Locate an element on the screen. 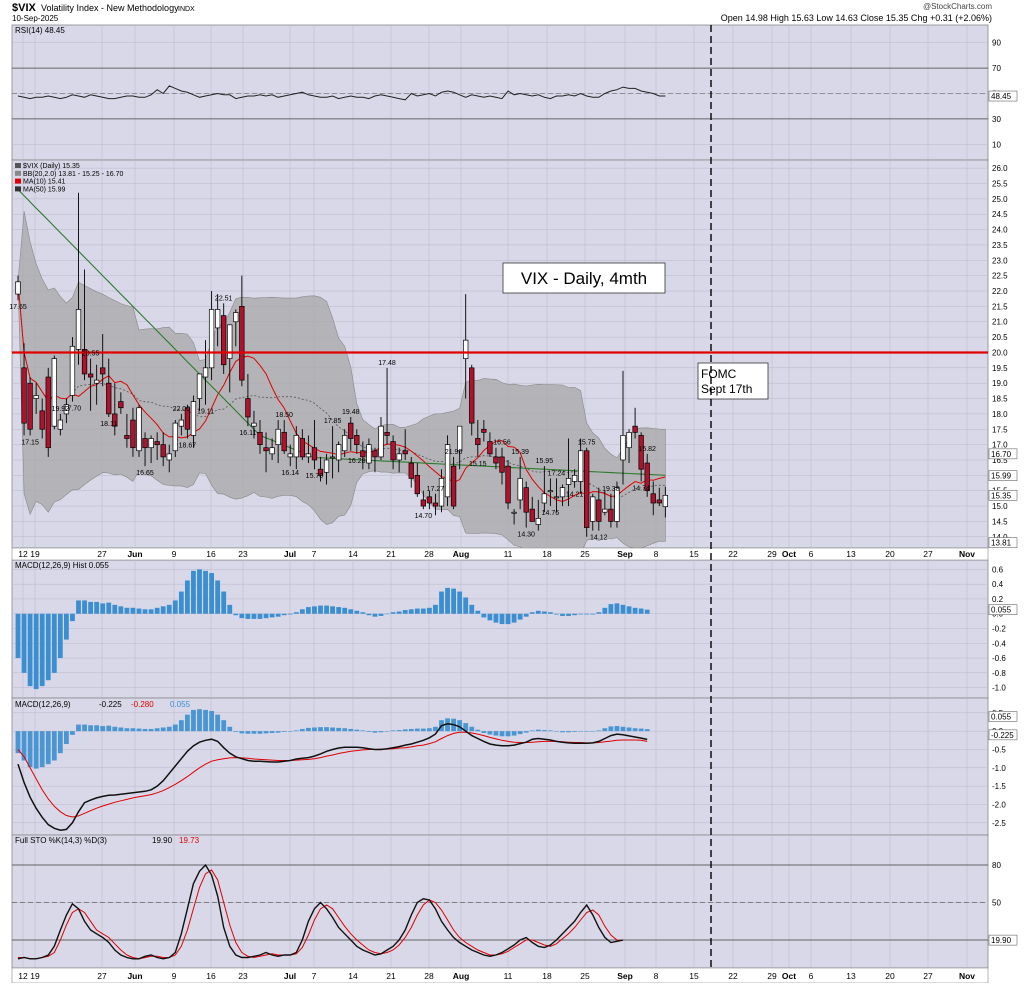  x-tick-label: 22 is located at coordinates (733, 554).